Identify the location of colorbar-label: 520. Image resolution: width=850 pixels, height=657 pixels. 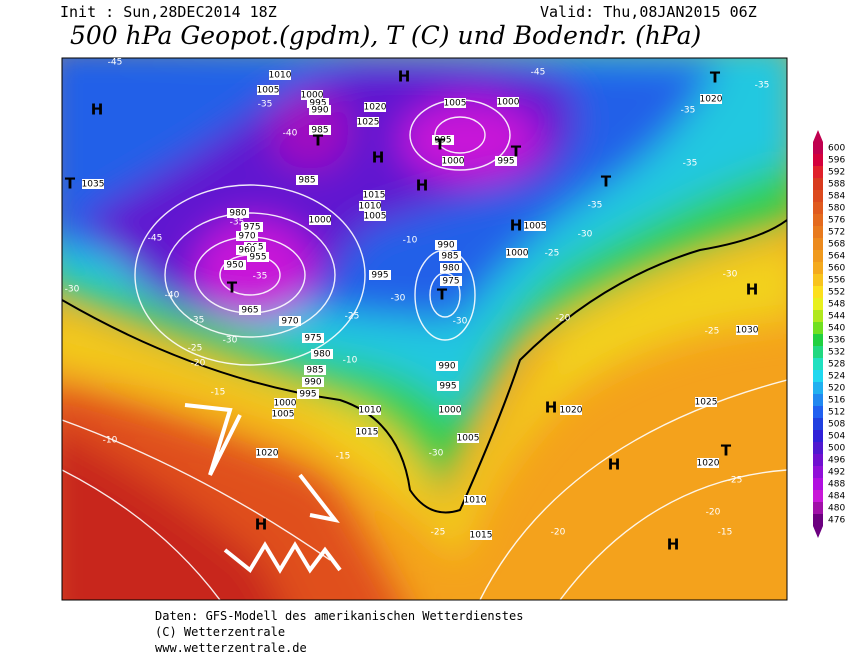
(836, 389).